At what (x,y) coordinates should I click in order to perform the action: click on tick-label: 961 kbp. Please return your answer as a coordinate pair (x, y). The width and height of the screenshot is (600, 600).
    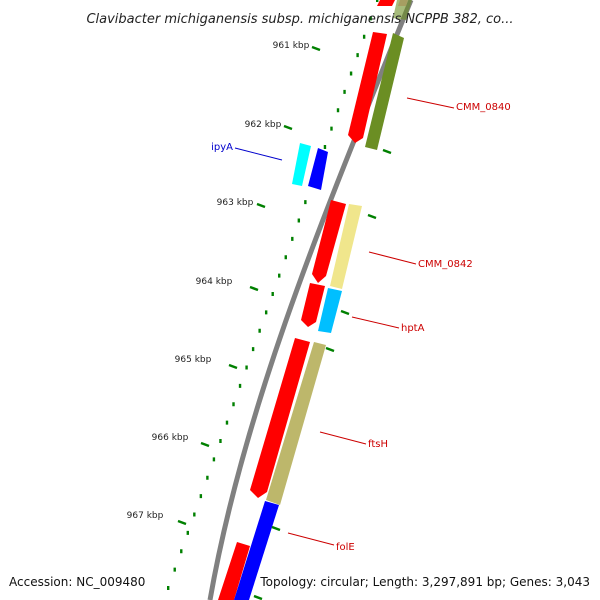
    Looking at the image, I should click on (291, 46).